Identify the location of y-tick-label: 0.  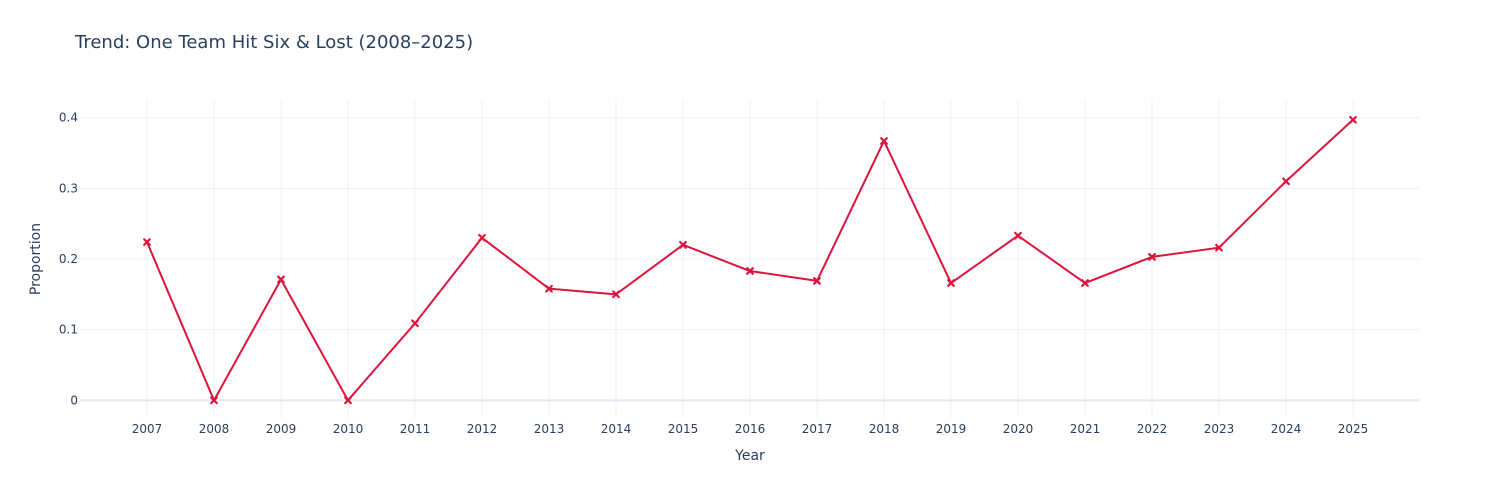
(74, 400).